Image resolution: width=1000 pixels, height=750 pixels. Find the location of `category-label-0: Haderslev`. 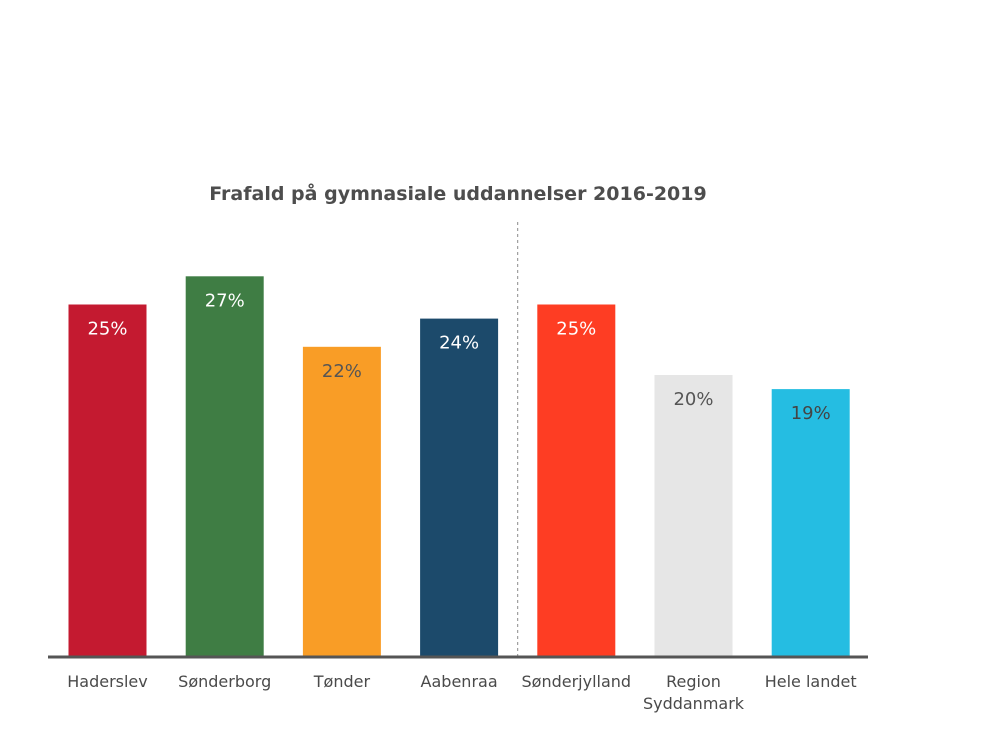

category-label-0: Haderslev is located at coordinates (107, 681).